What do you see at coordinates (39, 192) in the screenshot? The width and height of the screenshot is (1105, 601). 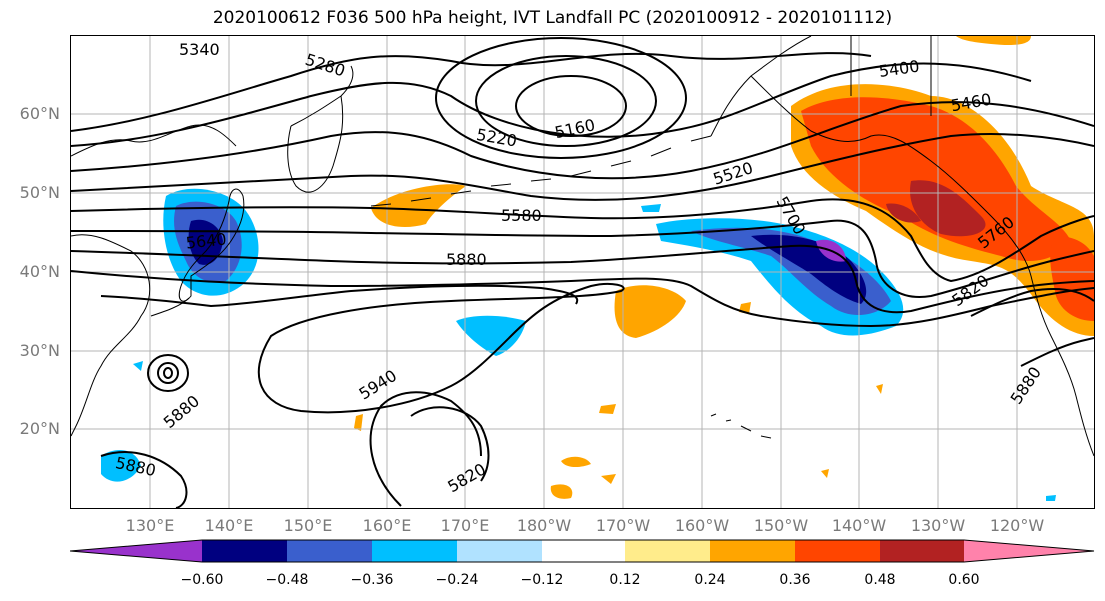 I see `lat-label-50n: 50°N` at bounding box center [39, 192].